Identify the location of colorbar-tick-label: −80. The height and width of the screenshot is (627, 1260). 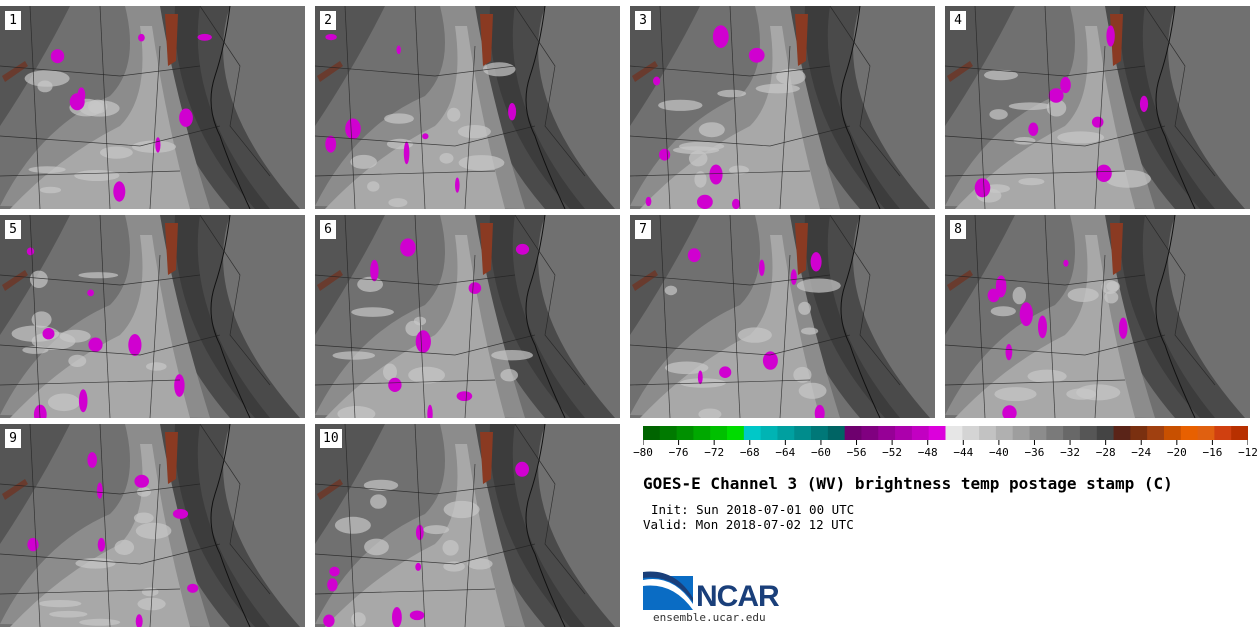
(643, 452).